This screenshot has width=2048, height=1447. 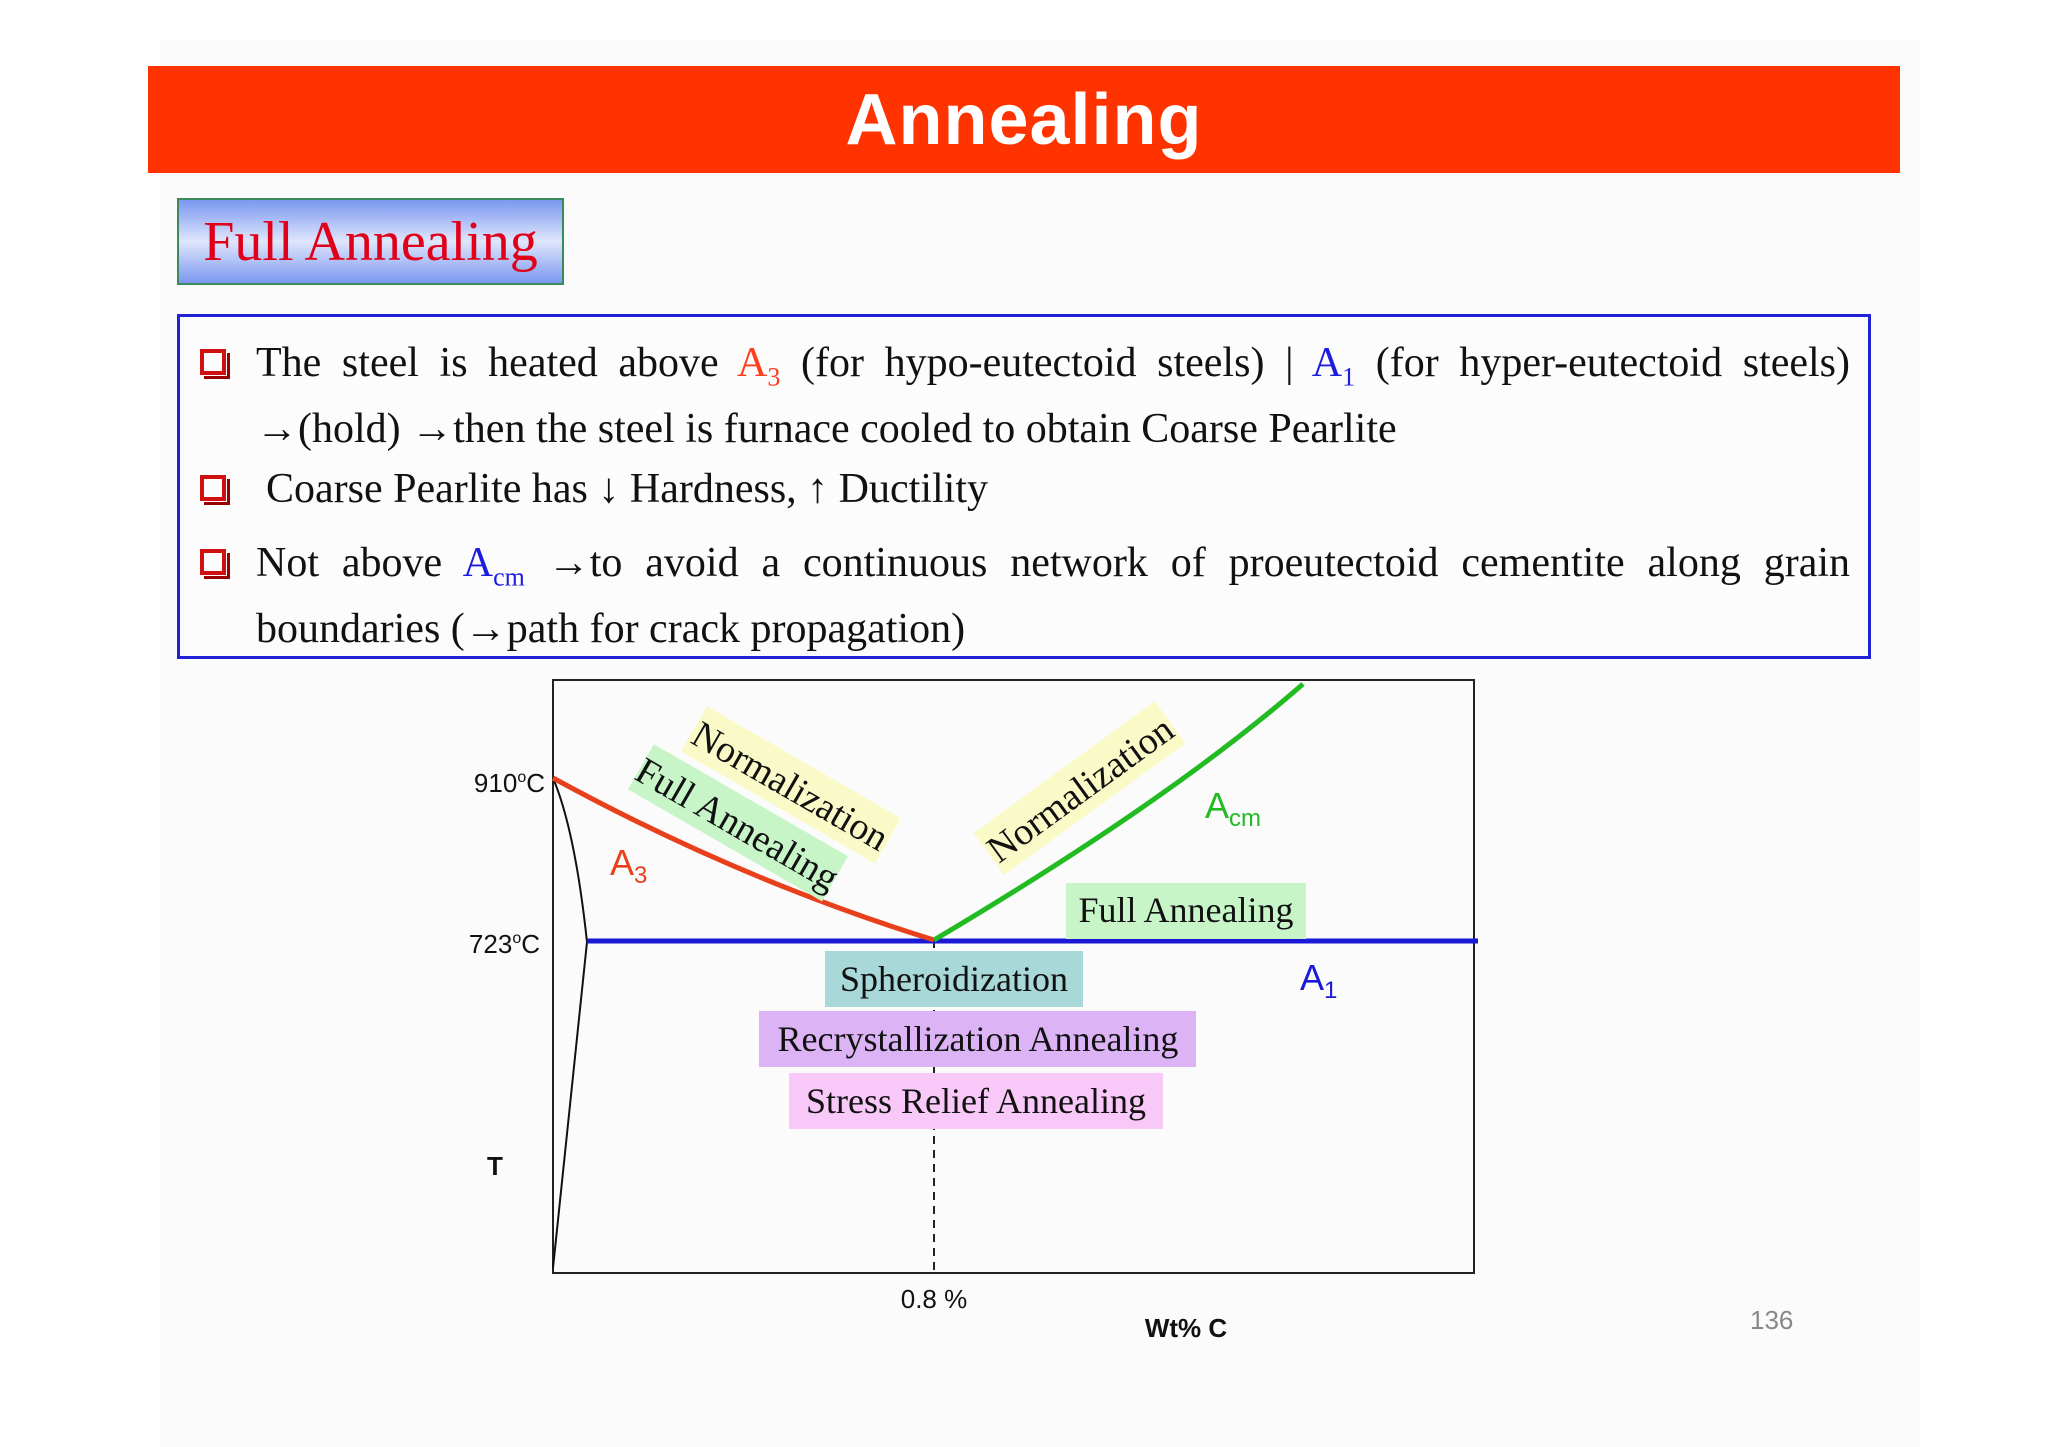 I want to click on svg-text: Spheroidization, so click(x=954, y=979).